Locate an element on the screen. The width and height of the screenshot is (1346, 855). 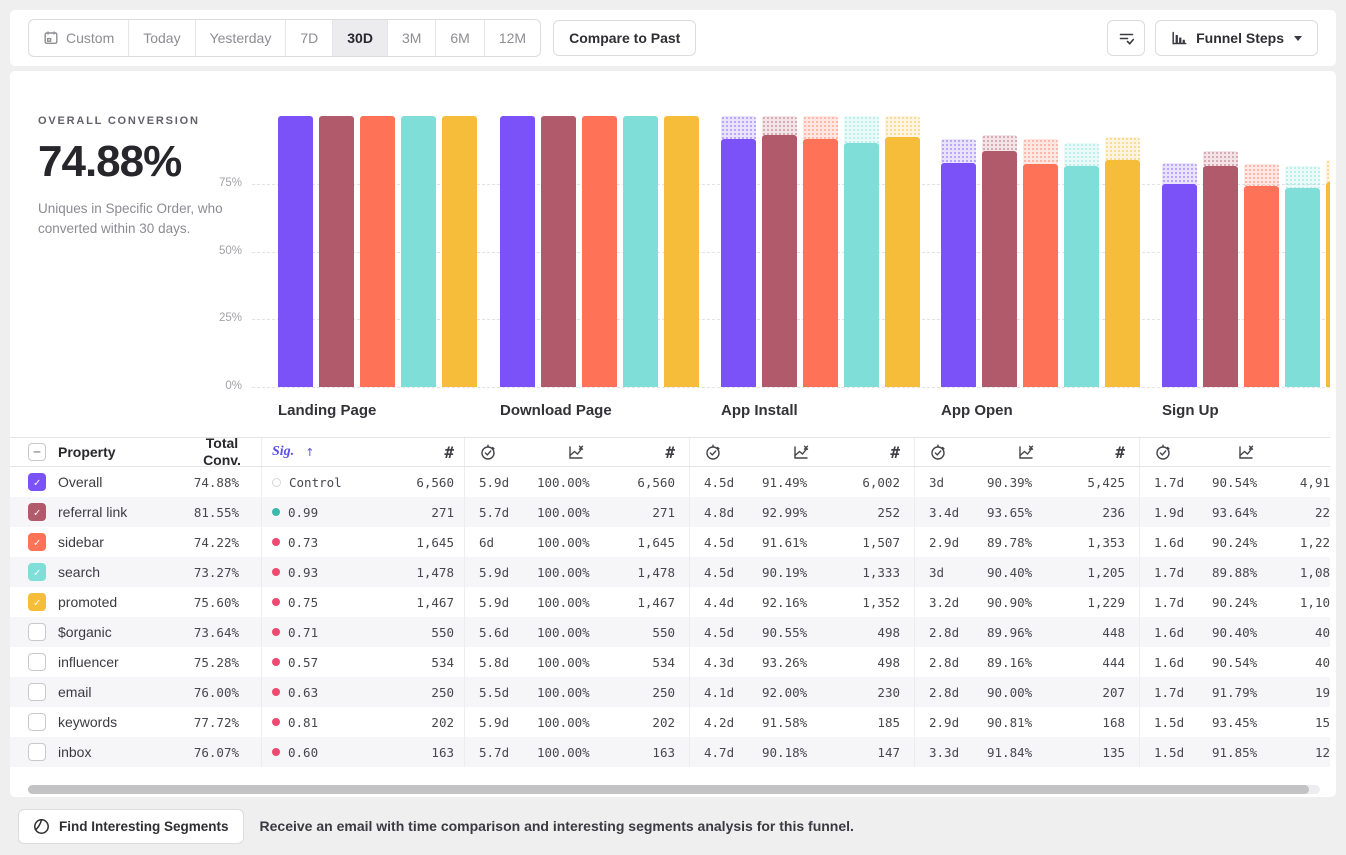
date-range-yesterday: Yesterday is located at coordinates (240, 38).